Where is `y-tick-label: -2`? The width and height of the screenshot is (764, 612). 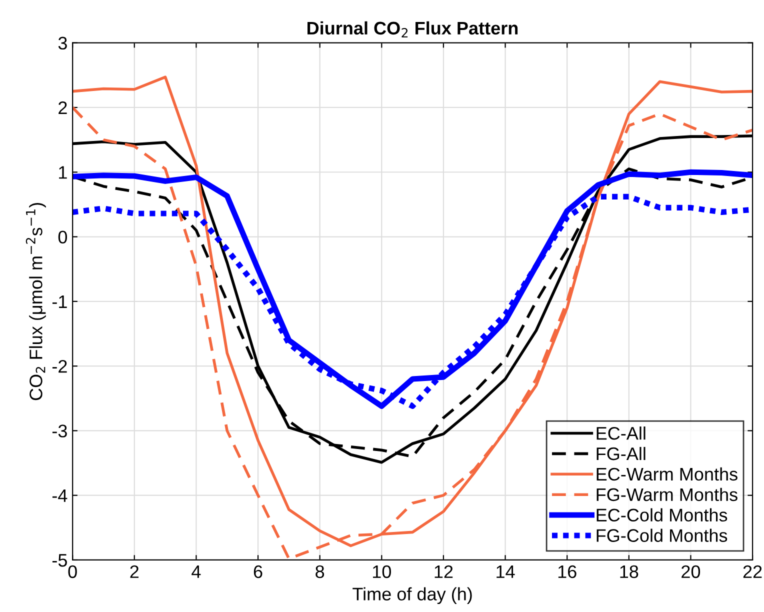
y-tick-label: -2 is located at coordinates (59, 366).